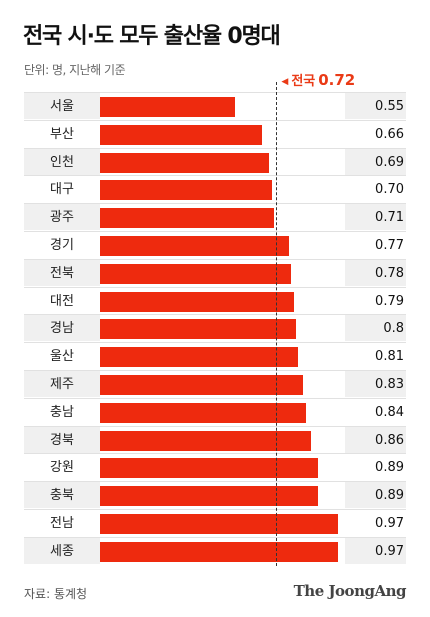 This screenshot has width=430, height=617. Describe the element at coordinates (277, 324) in the screenshot. I see `reference-line` at that location.